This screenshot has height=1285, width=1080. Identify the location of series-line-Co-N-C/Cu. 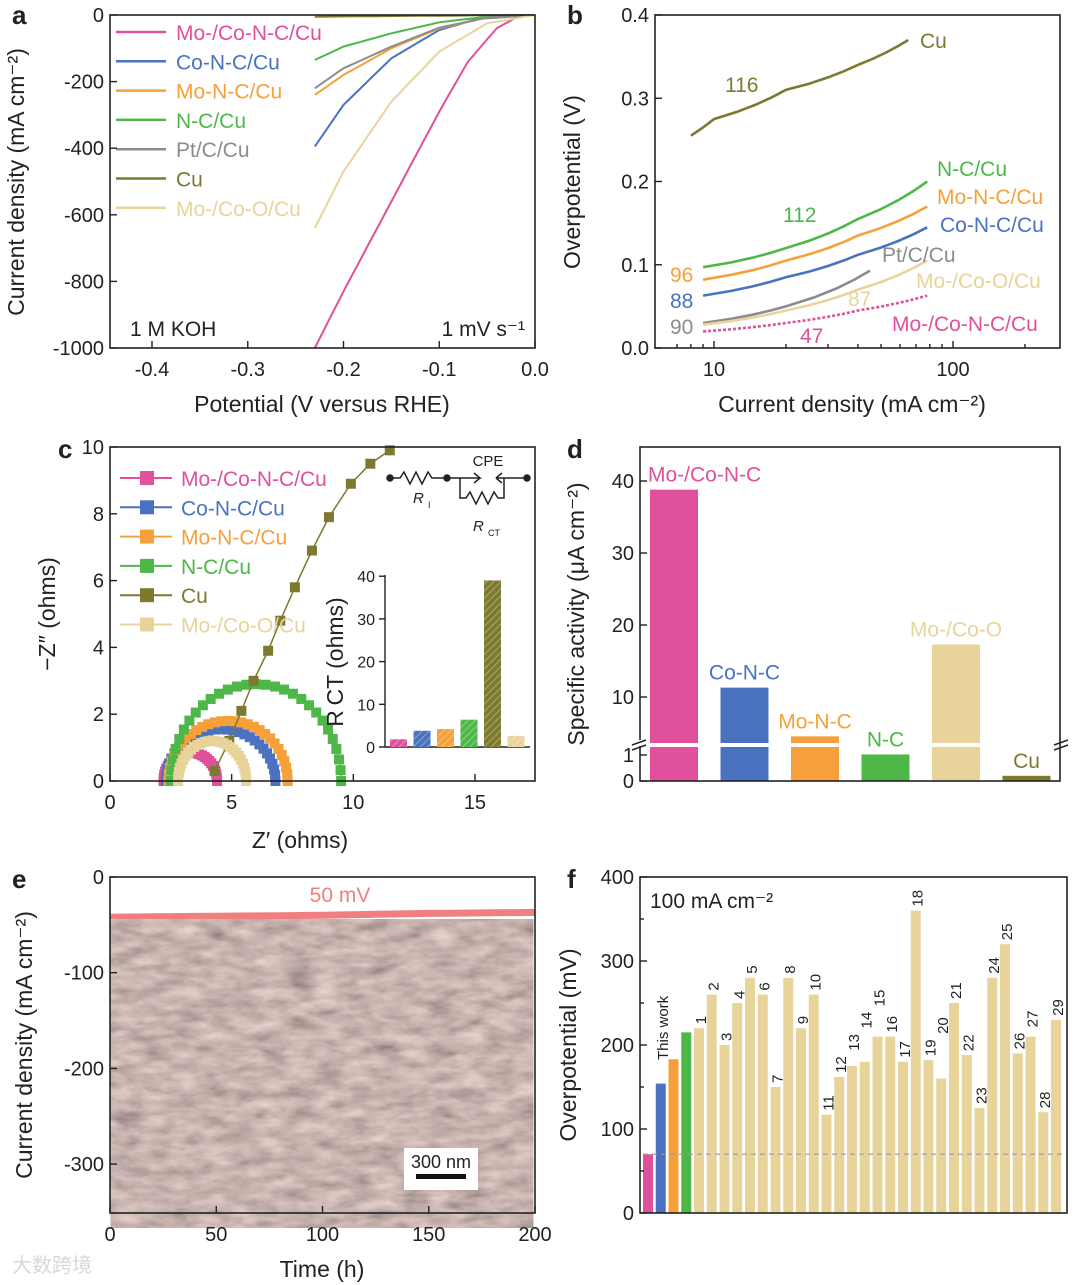
(815, 261).